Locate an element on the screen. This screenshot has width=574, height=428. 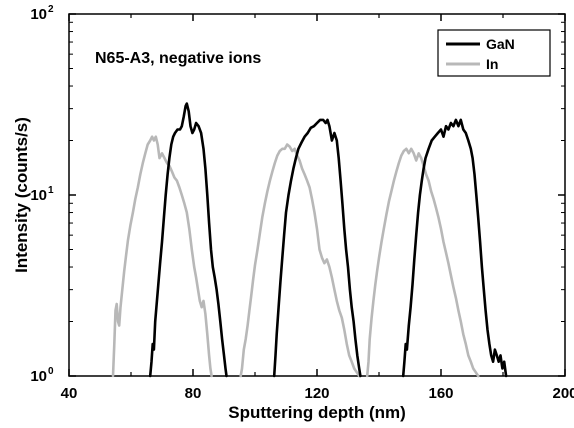
legend-box is located at coordinates (494, 53).